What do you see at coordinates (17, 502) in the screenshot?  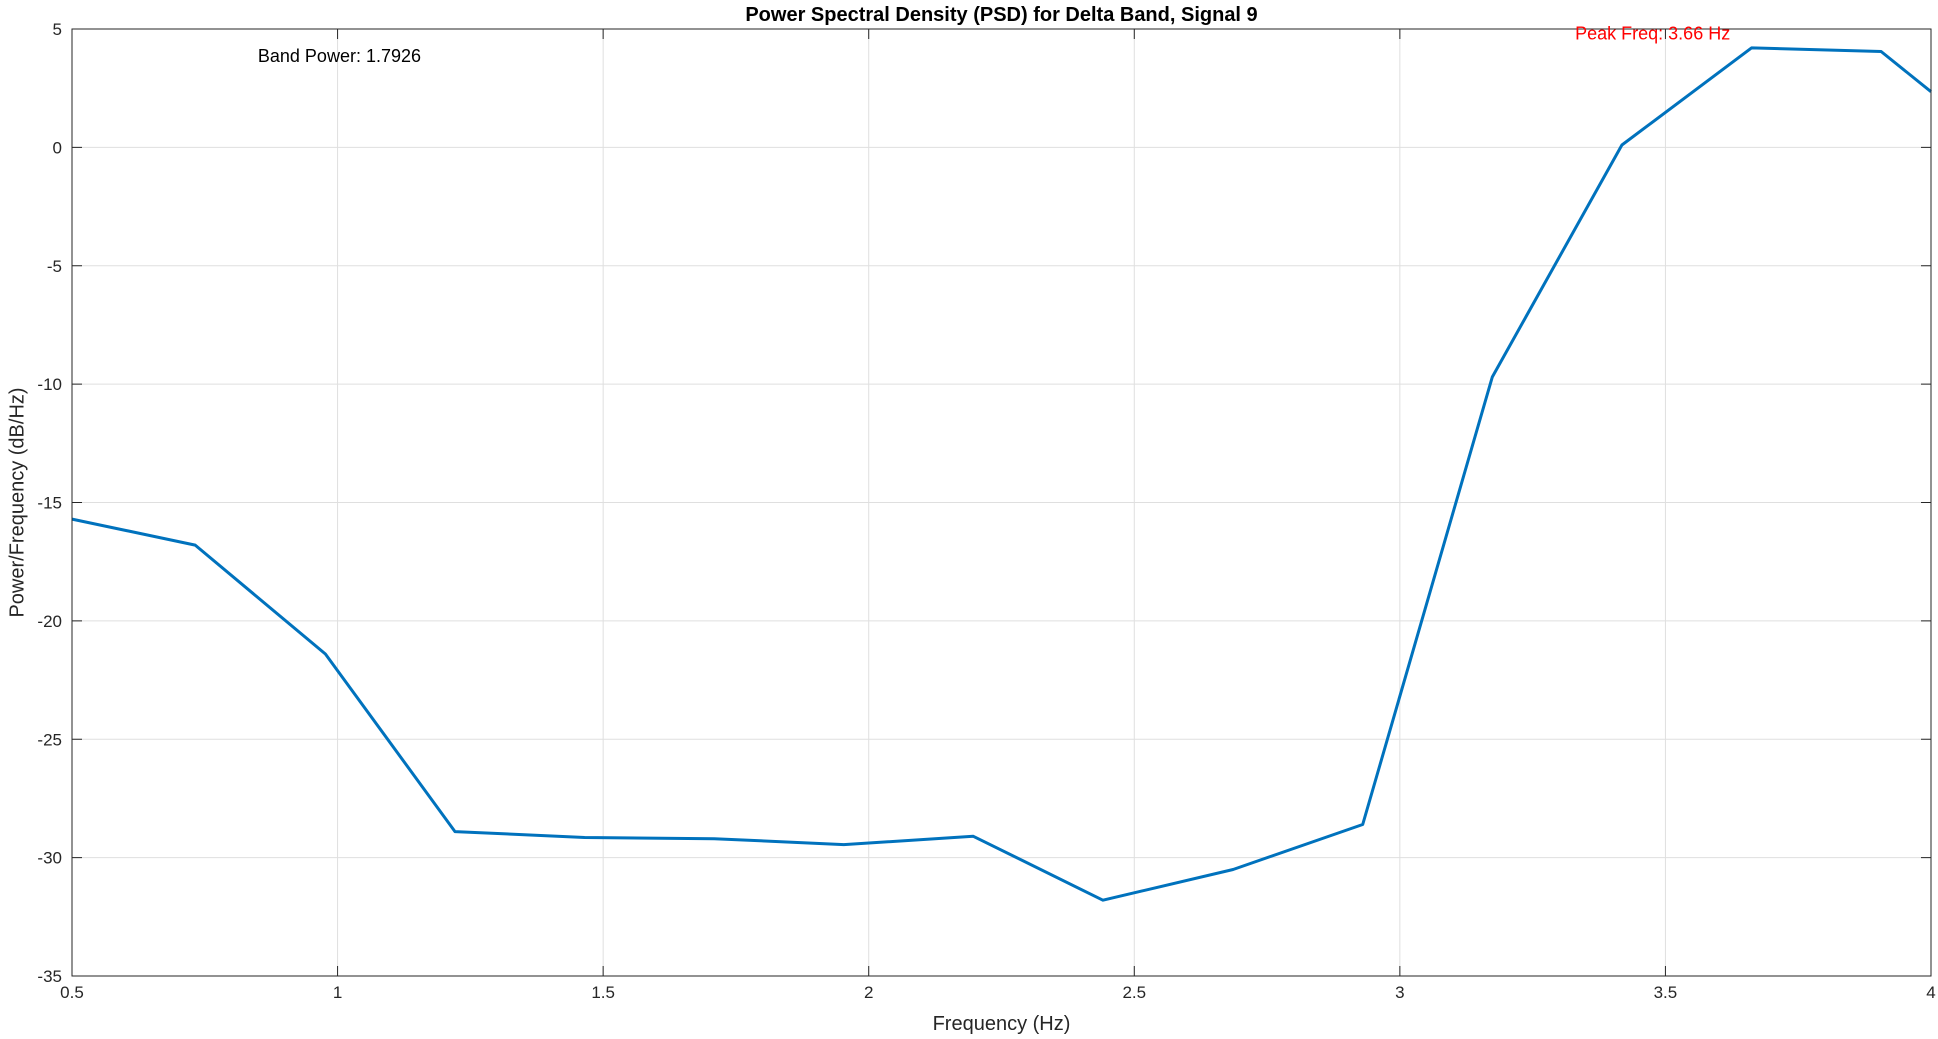 I see `y-axis-label: Power/Frequency (dB/Hz)` at bounding box center [17, 502].